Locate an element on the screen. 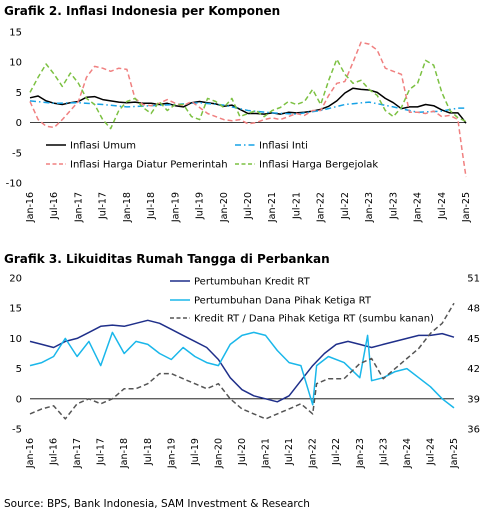 The width and height of the screenshot is (493, 517). legend-label-0: Pertumbuhan Kredit RT is located at coordinates (252, 282).